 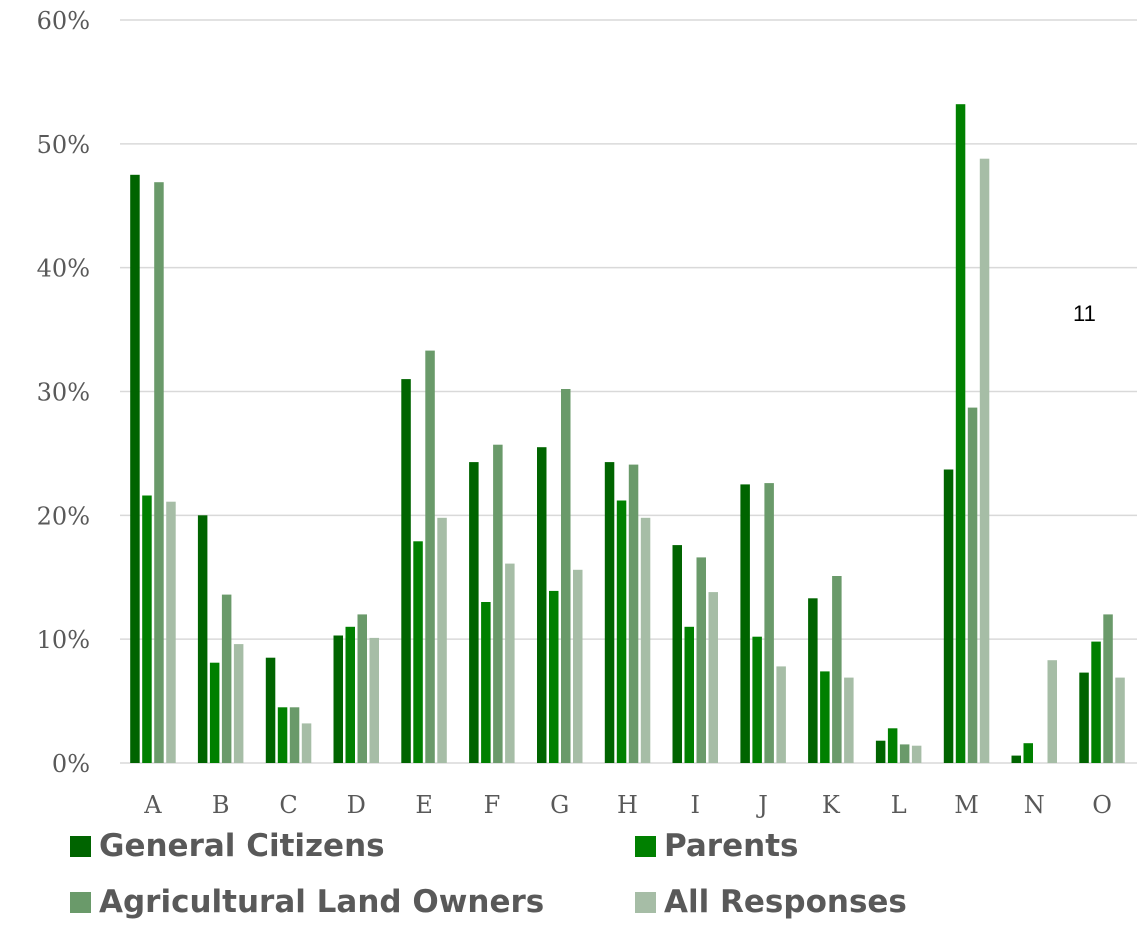 I want to click on legend-label: Parents, so click(x=731, y=846).